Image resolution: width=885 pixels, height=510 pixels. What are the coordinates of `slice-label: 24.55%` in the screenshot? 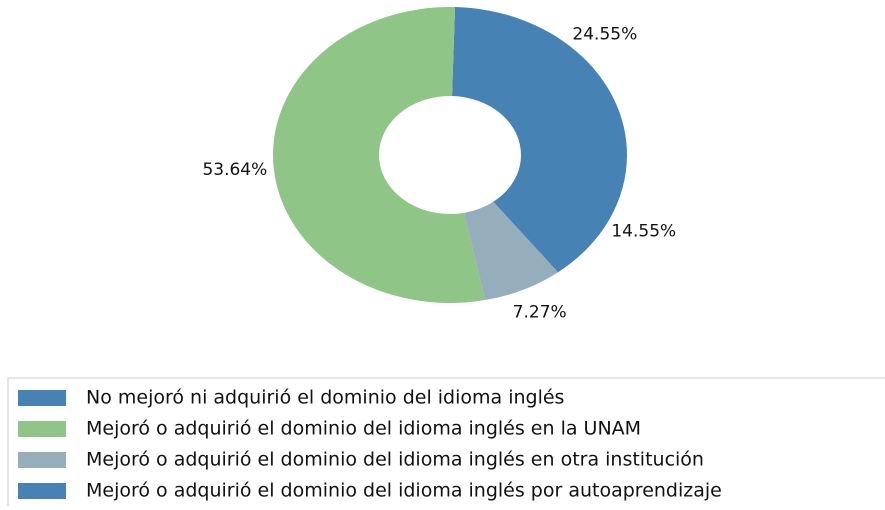 It's located at (604, 34).